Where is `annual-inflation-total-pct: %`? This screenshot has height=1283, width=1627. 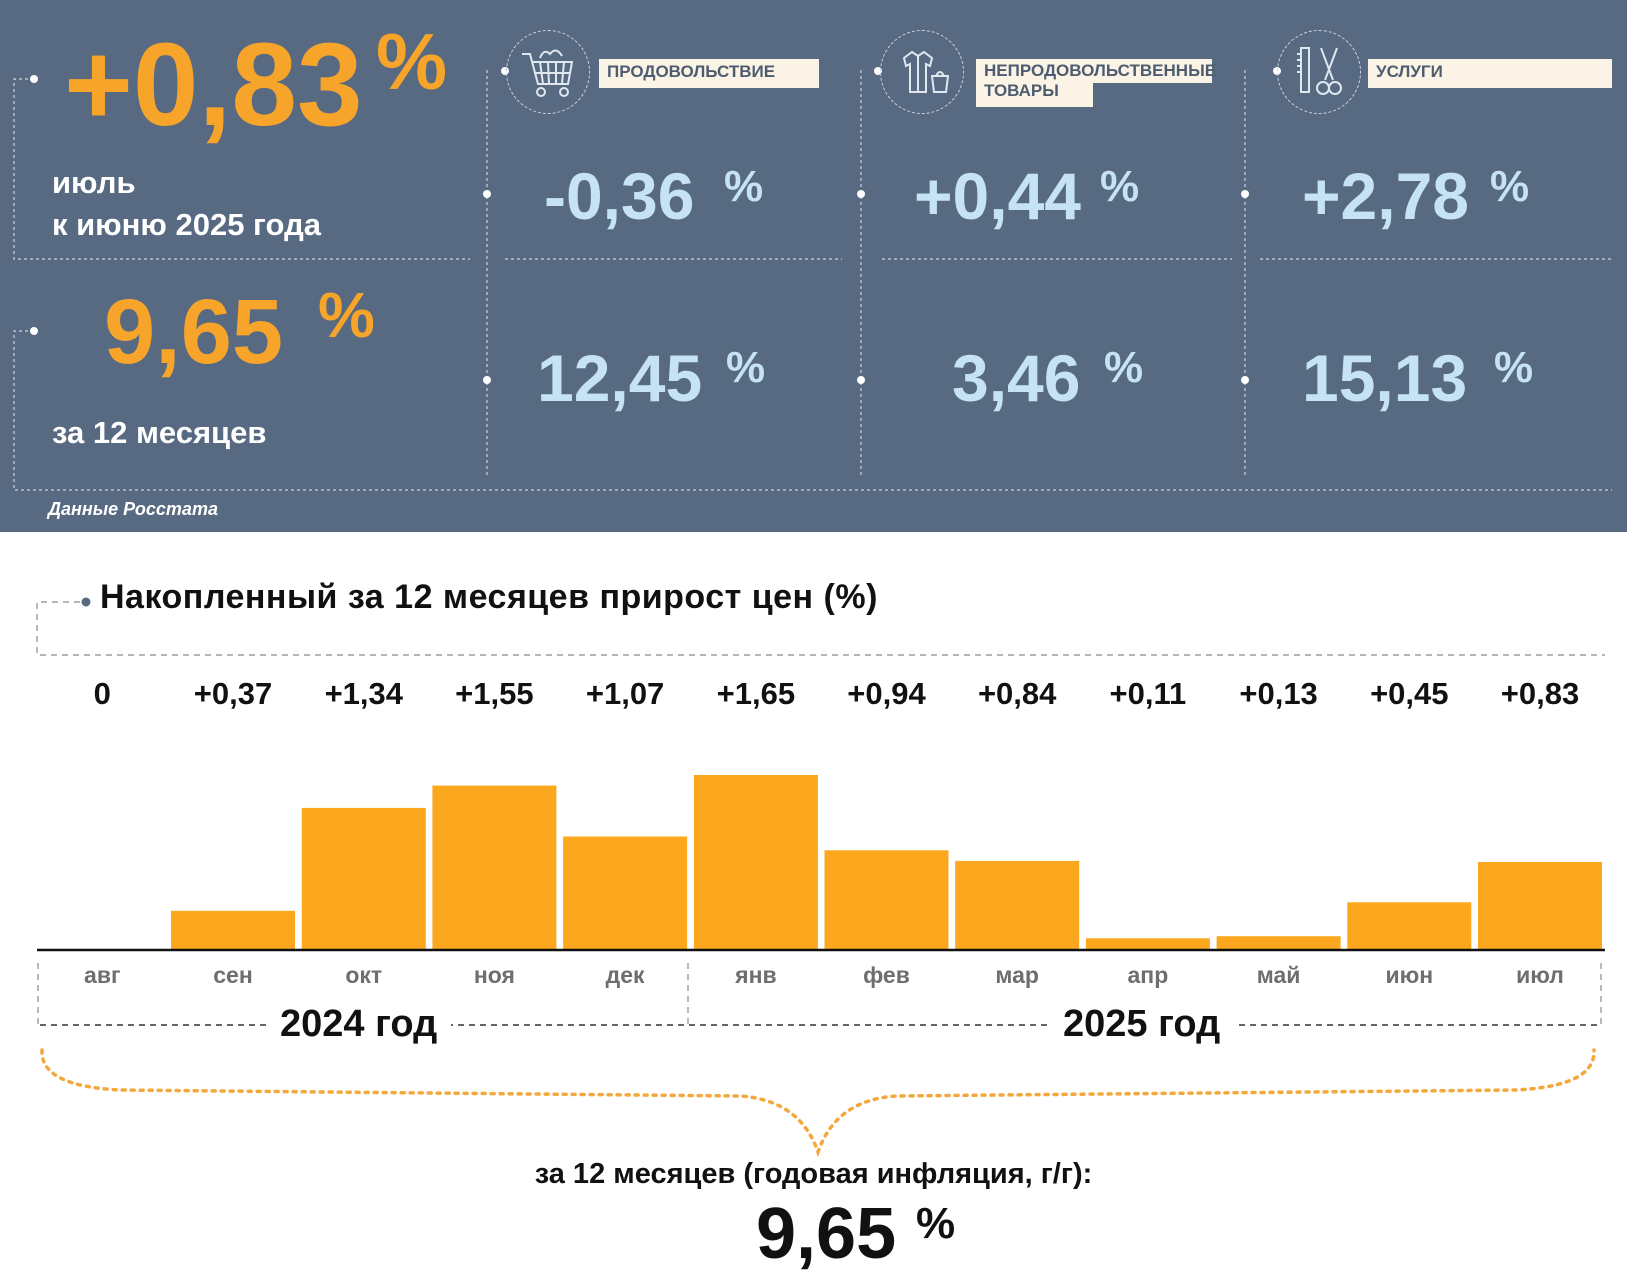 annual-inflation-total-pct: % is located at coordinates (936, 1223).